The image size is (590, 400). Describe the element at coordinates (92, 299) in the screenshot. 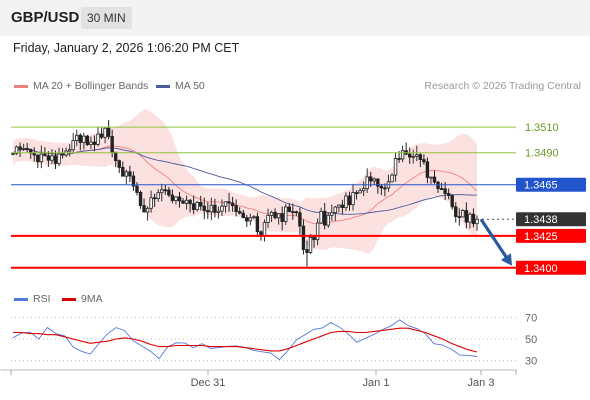

I see `rsi-ma-legend-label: 9MA` at that location.